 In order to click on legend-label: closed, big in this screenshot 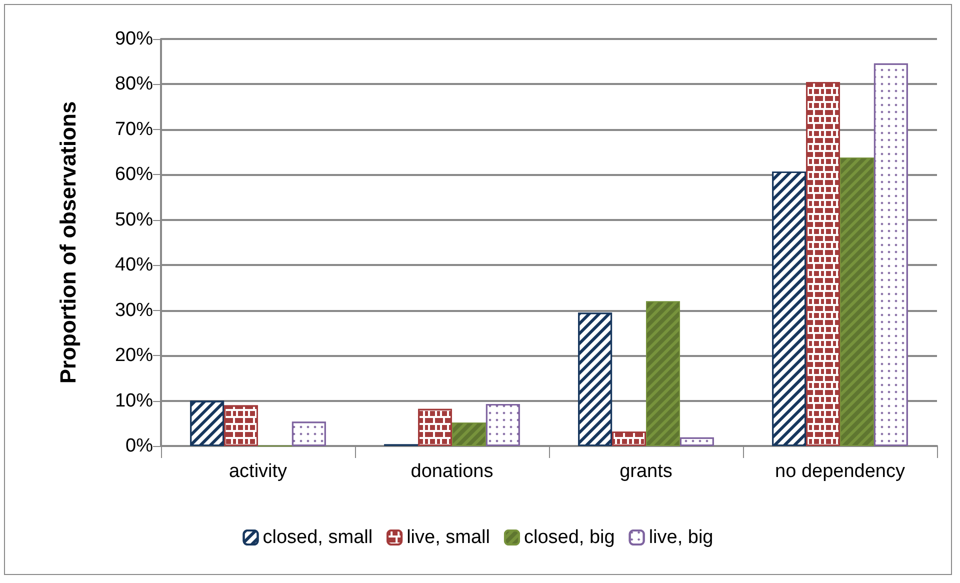, I will do `click(569, 537)`.